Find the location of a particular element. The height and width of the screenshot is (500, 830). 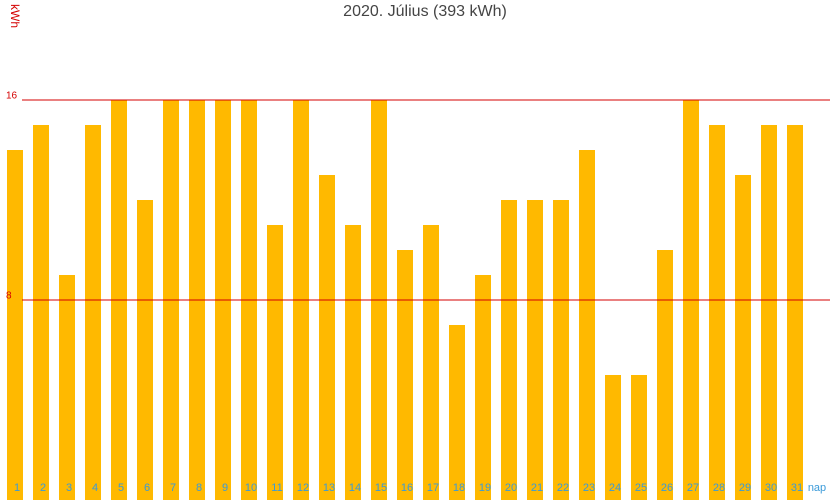

x-tick-label: 14 is located at coordinates (355, 488).